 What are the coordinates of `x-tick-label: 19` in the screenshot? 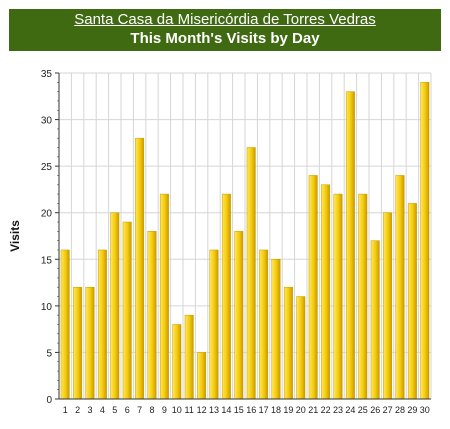 It's located at (288, 410).